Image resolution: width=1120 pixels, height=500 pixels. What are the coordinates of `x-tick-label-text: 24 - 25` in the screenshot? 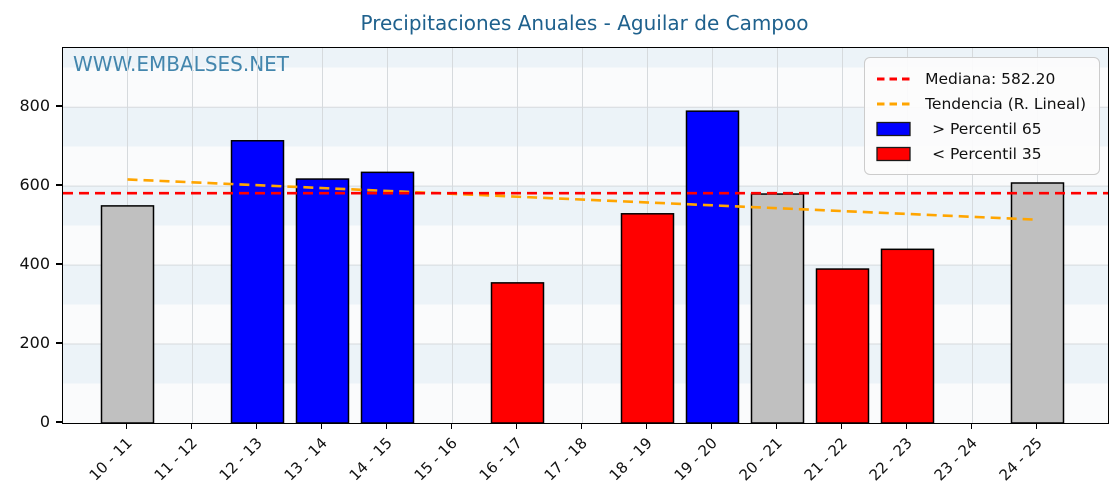 It's located at (1021, 459).